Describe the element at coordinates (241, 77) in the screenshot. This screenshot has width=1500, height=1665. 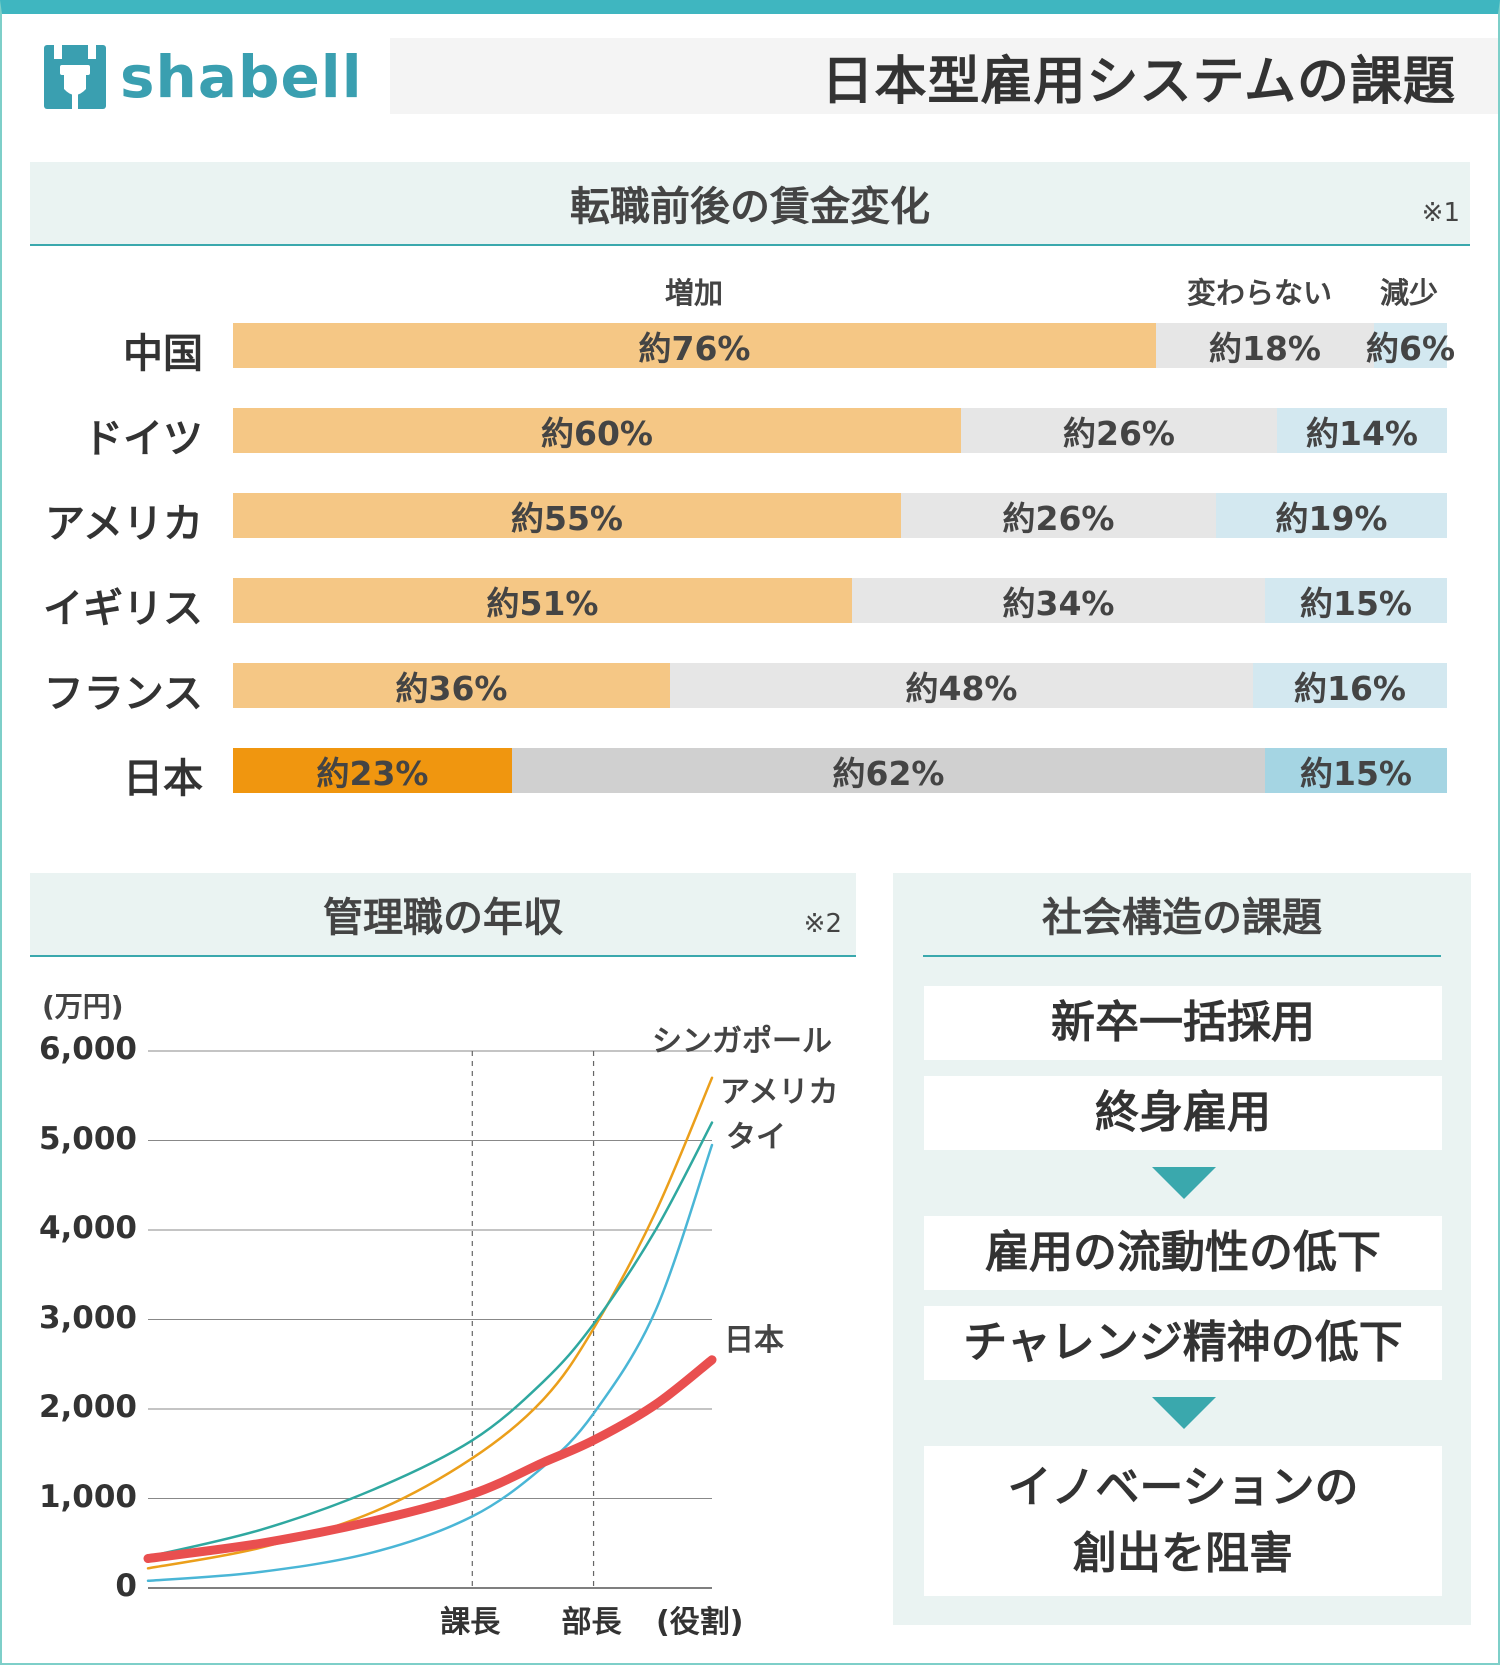
I see `logo-wordmark: shabell` at that location.